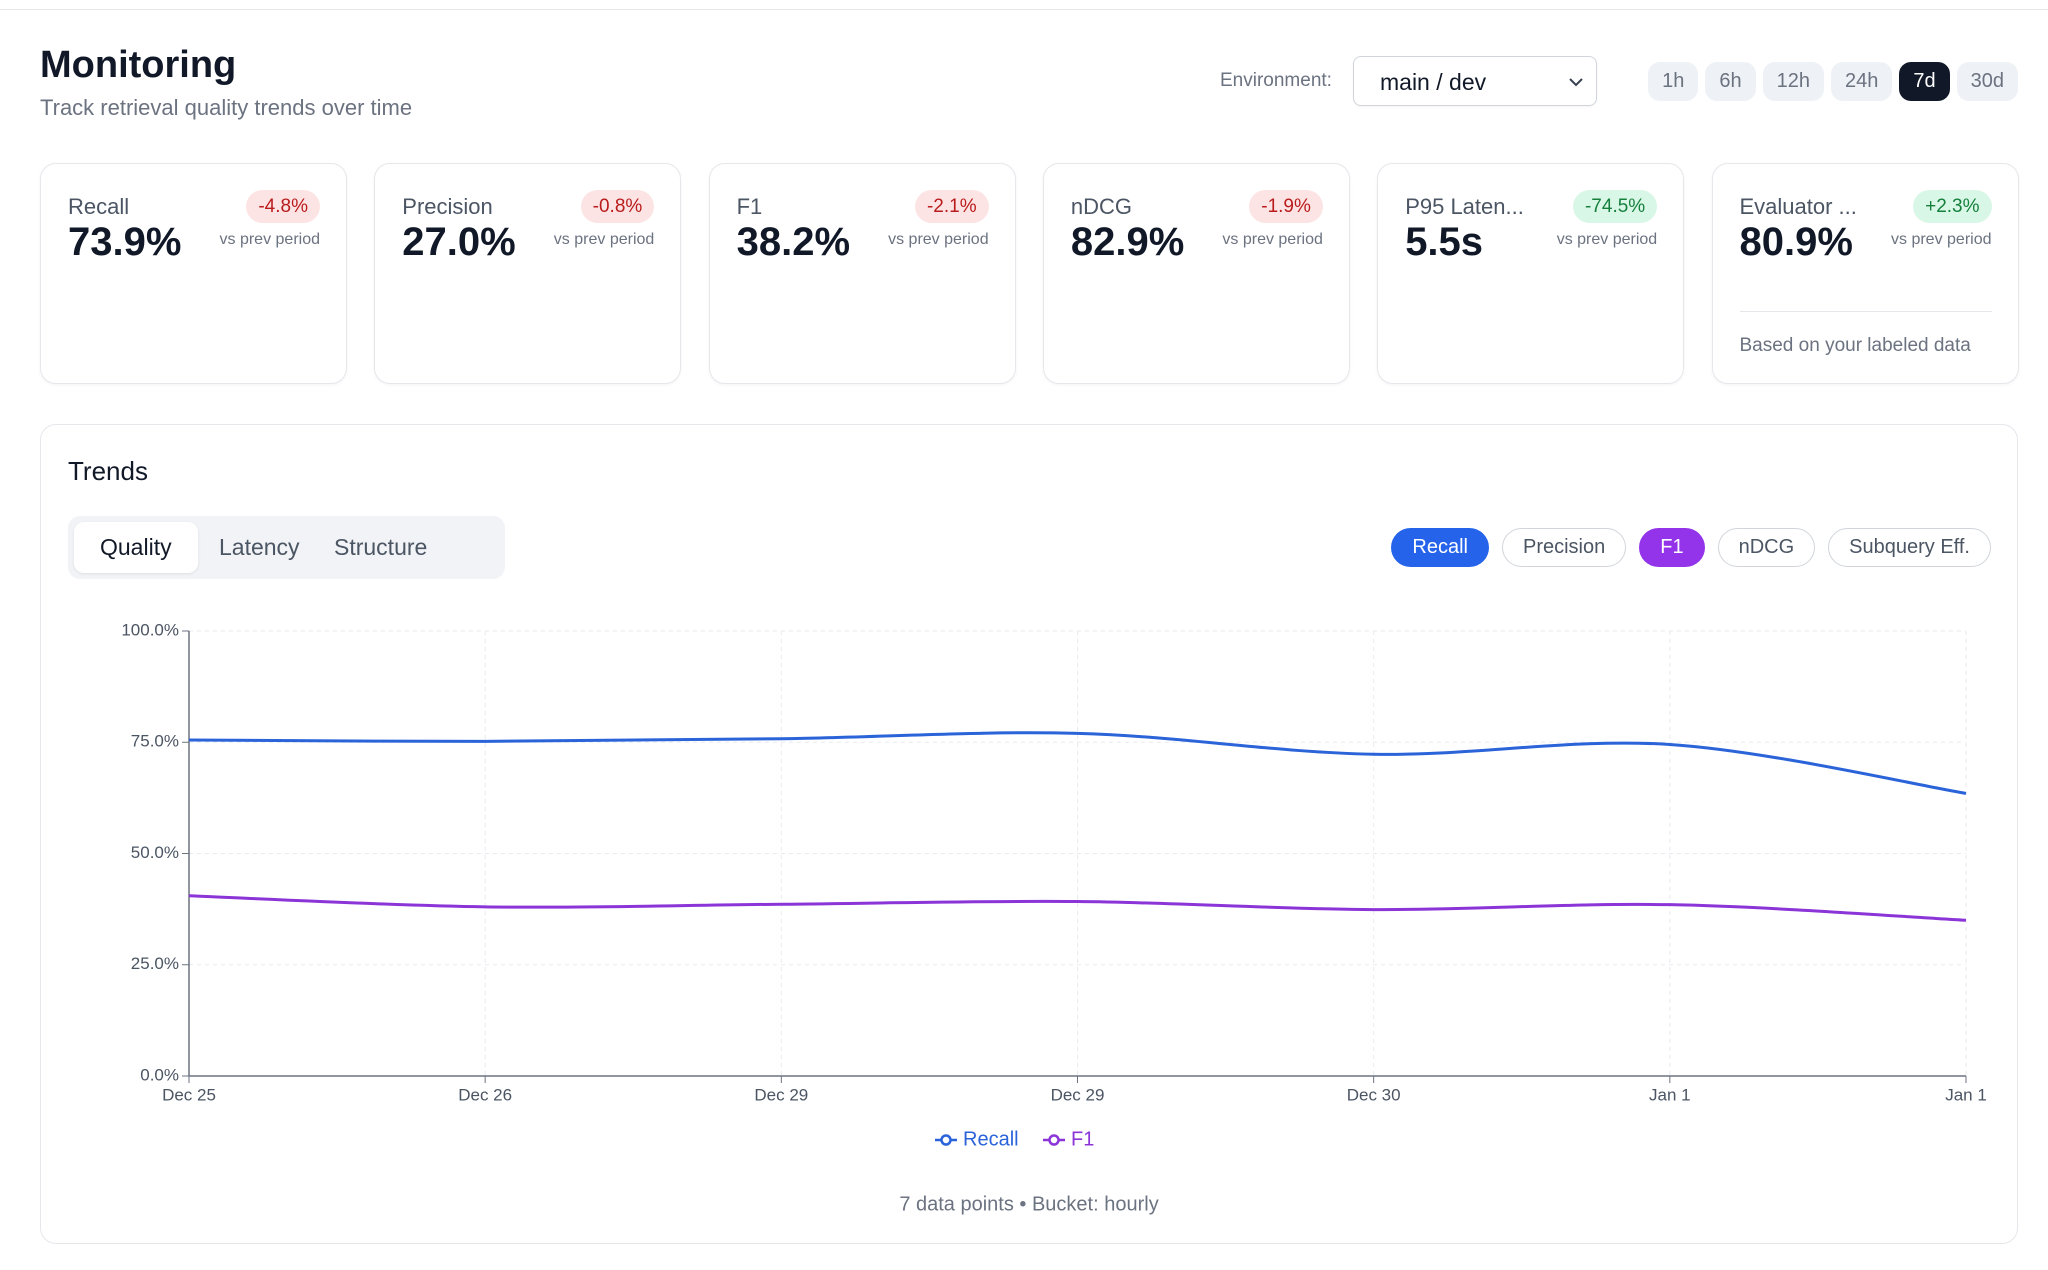 The width and height of the screenshot is (2048, 1270). Describe the element at coordinates (381, 547) in the screenshot. I see `tab: Structure` at that location.